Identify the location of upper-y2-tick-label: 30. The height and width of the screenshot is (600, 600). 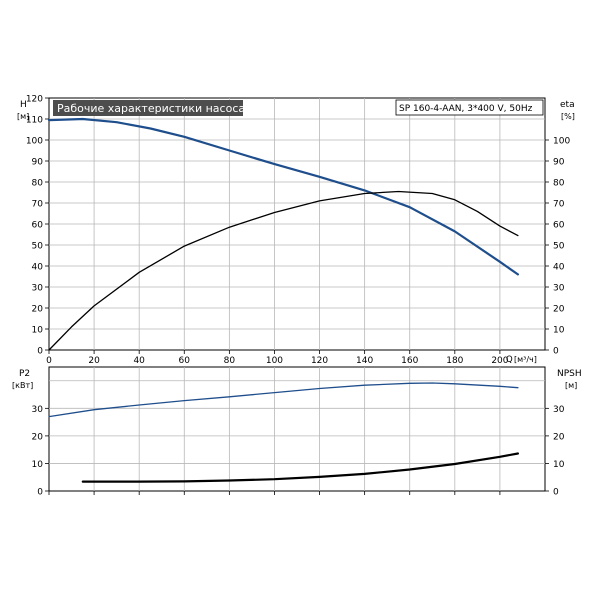
(559, 289).